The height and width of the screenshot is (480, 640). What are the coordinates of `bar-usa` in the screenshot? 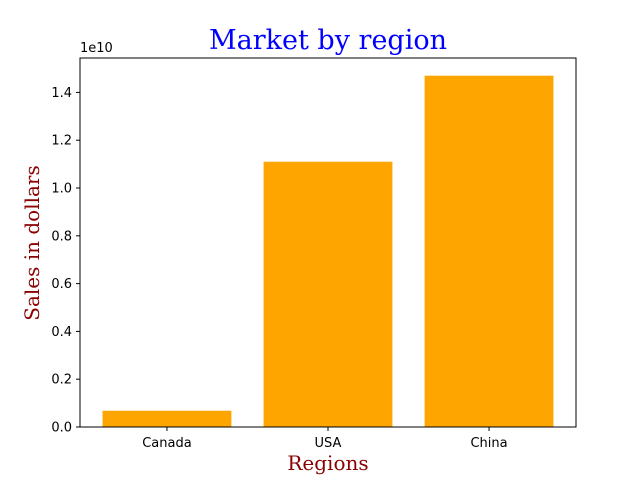 It's located at (328, 294).